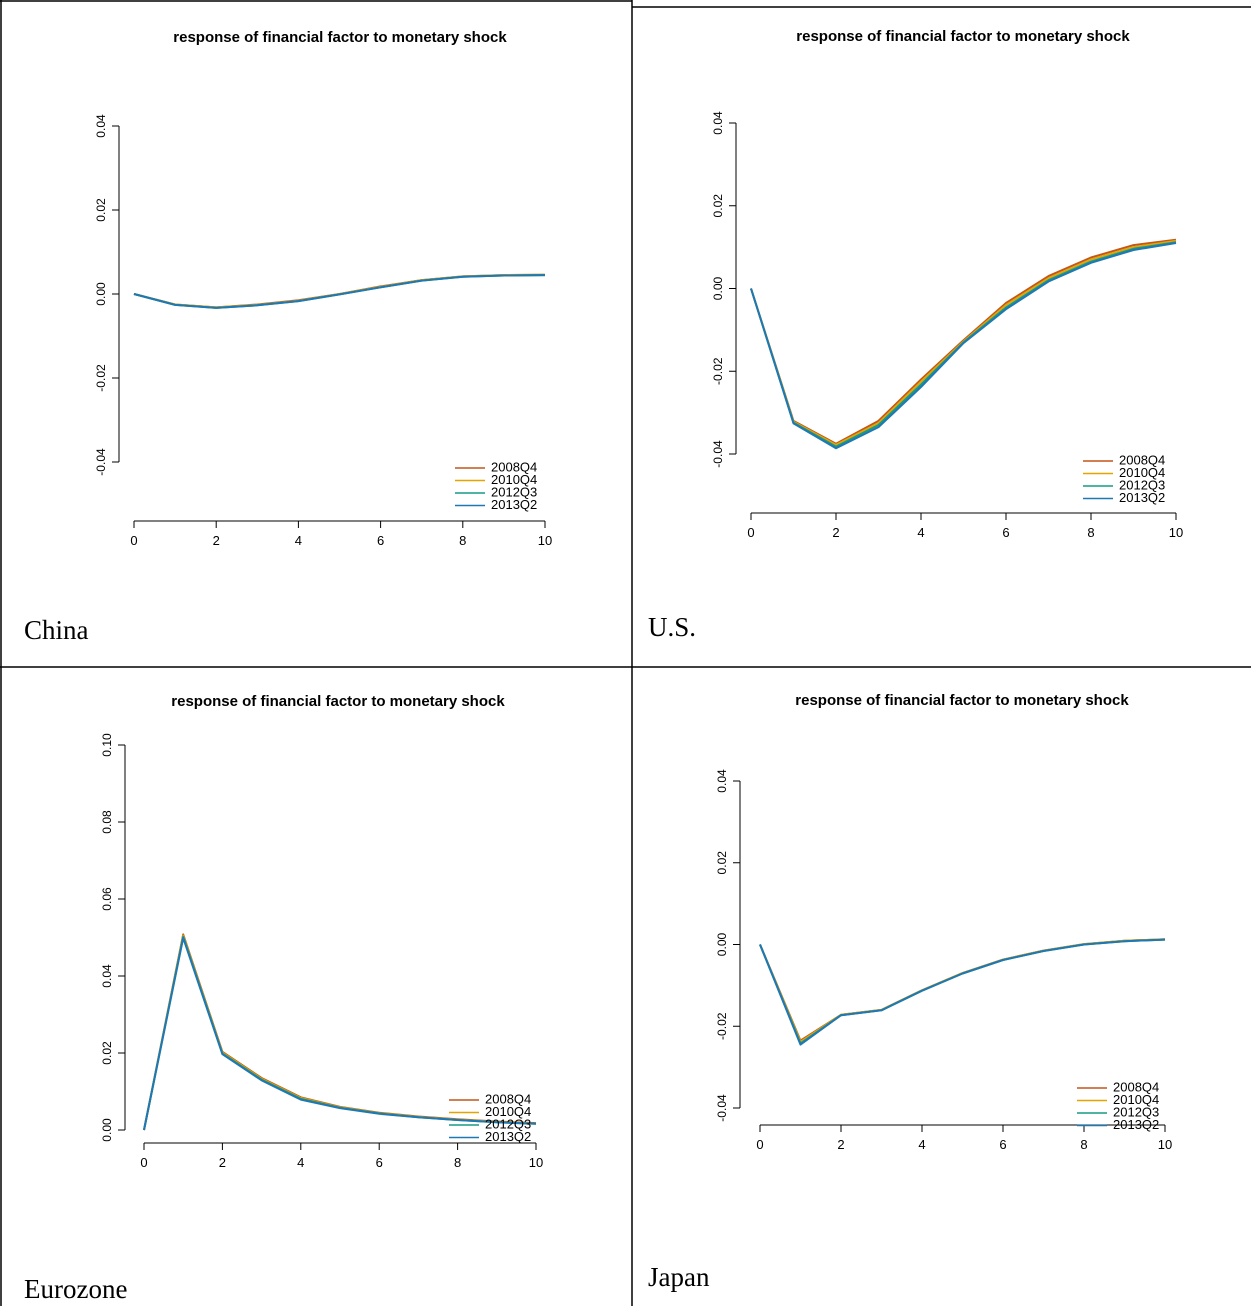 The height and width of the screenshot is (1306, 1251). What do you see at coordinates (672, 627) in the screenshot?
I see `cell-label-us: U.S.` at bounding box center [672, 627].